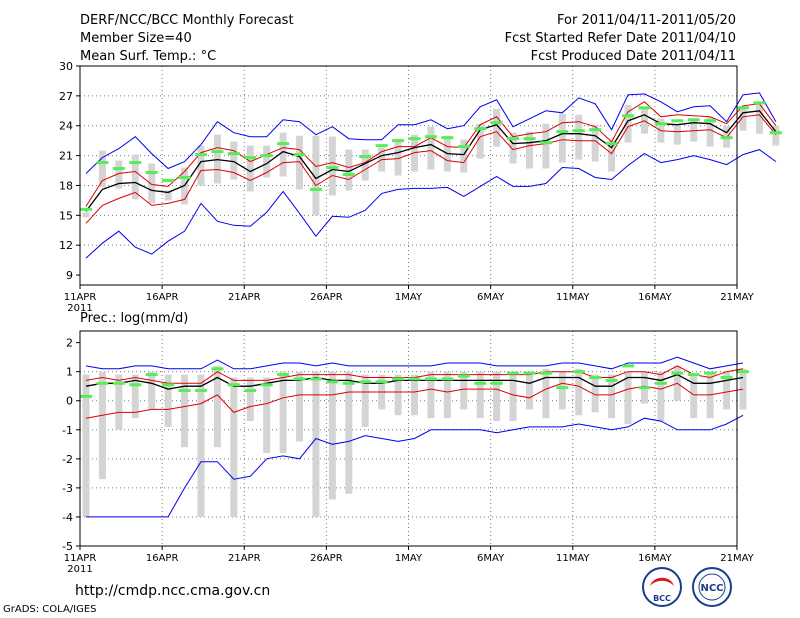 This screenshot has height=618, width=800. Describe the element at coordinates (326, 297) in the screenshot. I see `temperature-xtick-label: 26APR` at that location.